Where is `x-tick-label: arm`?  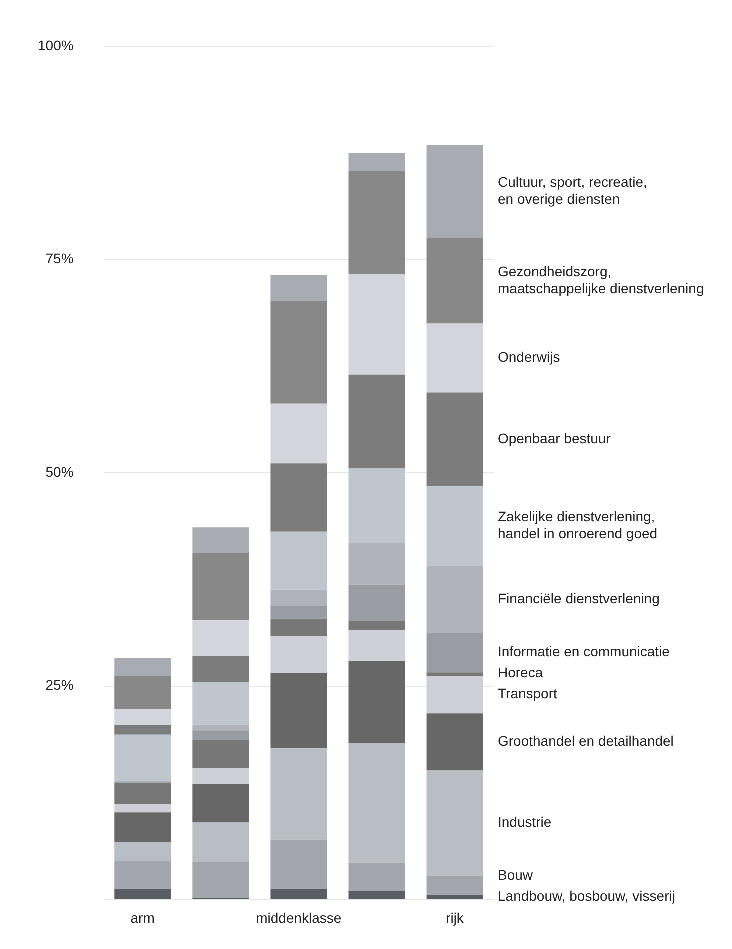
x-tick-label: arm is located at coordinates (142, 918).